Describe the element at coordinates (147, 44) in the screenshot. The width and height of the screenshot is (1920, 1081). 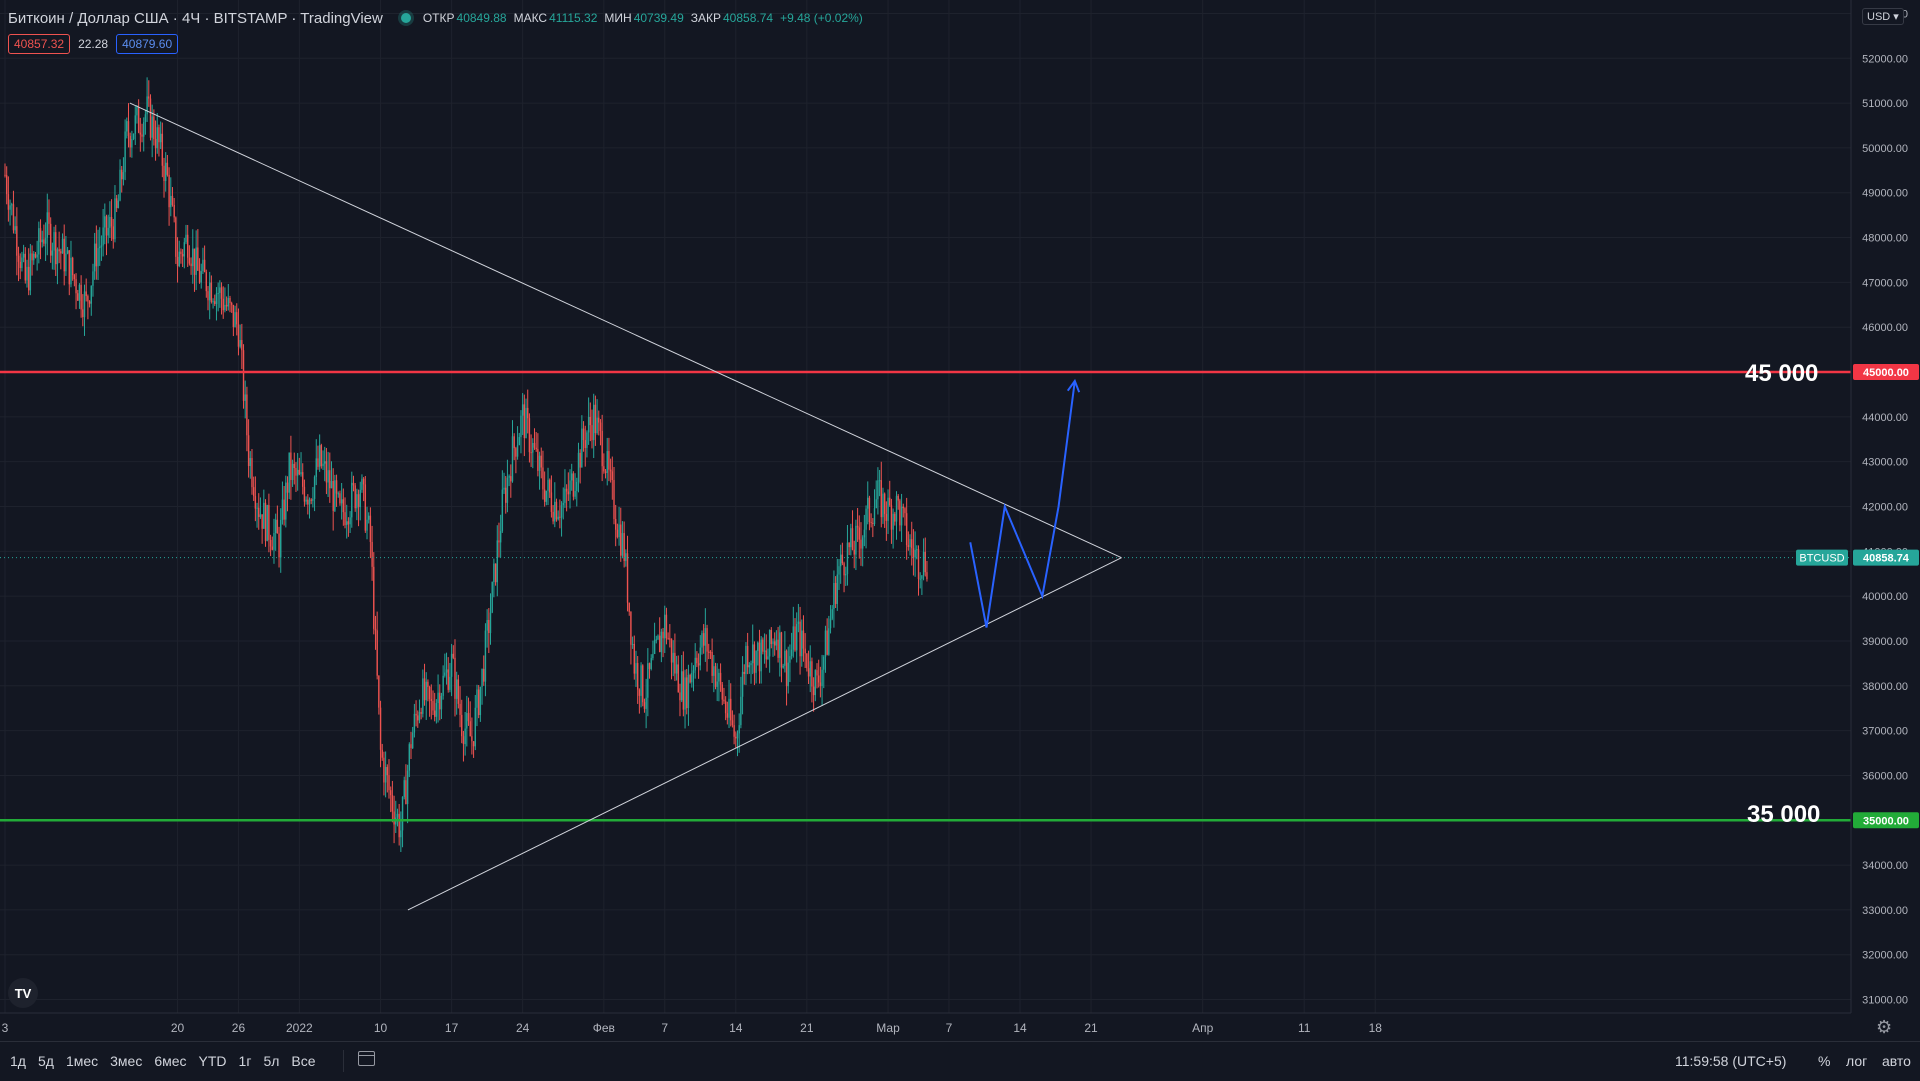
I see `buy-price-button: 40879.60` at that location.